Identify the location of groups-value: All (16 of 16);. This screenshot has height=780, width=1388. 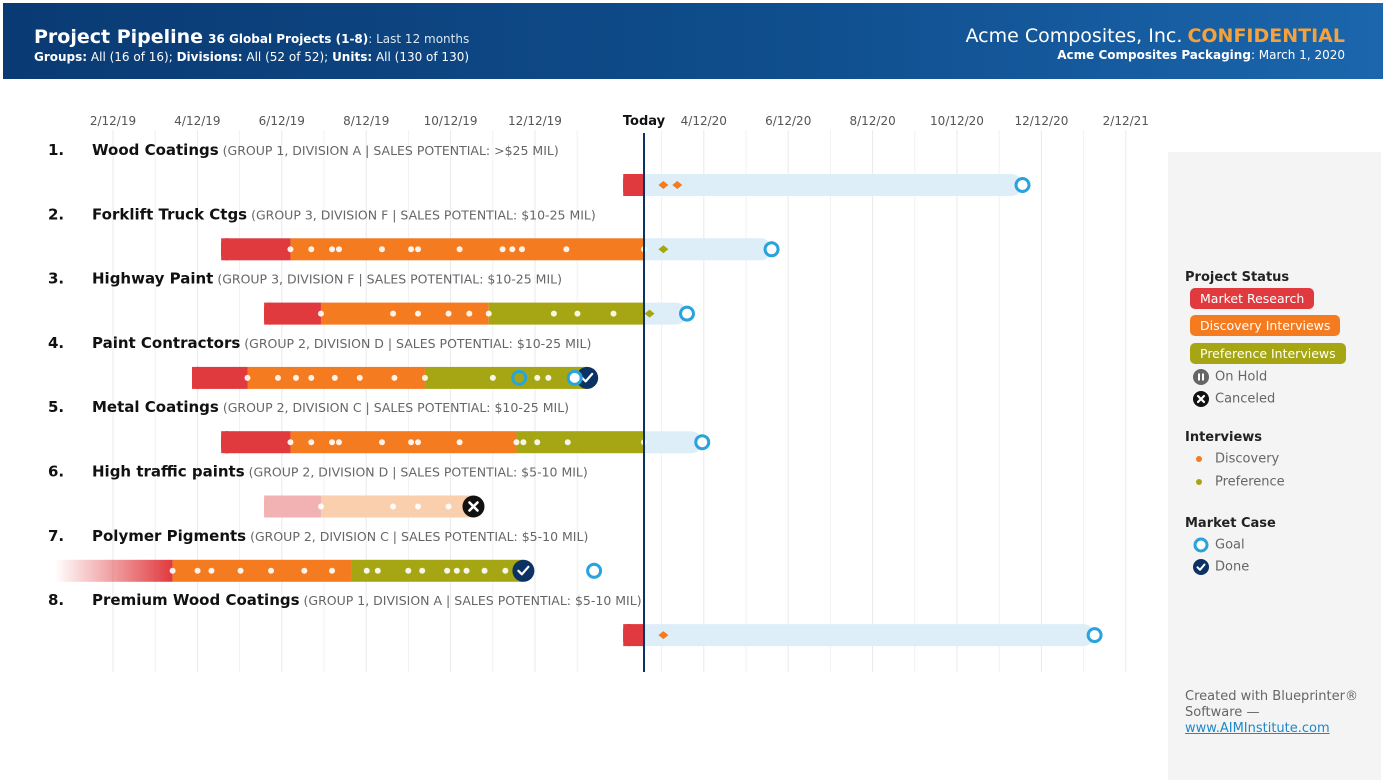
(130, 57).